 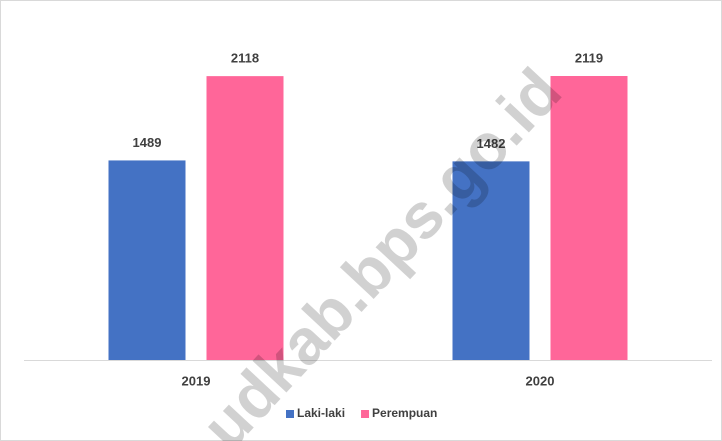 What do you see at coordinates (589, 57) in the screenshot?
I see `data-label: 2119` at bounding box center [589, 57].